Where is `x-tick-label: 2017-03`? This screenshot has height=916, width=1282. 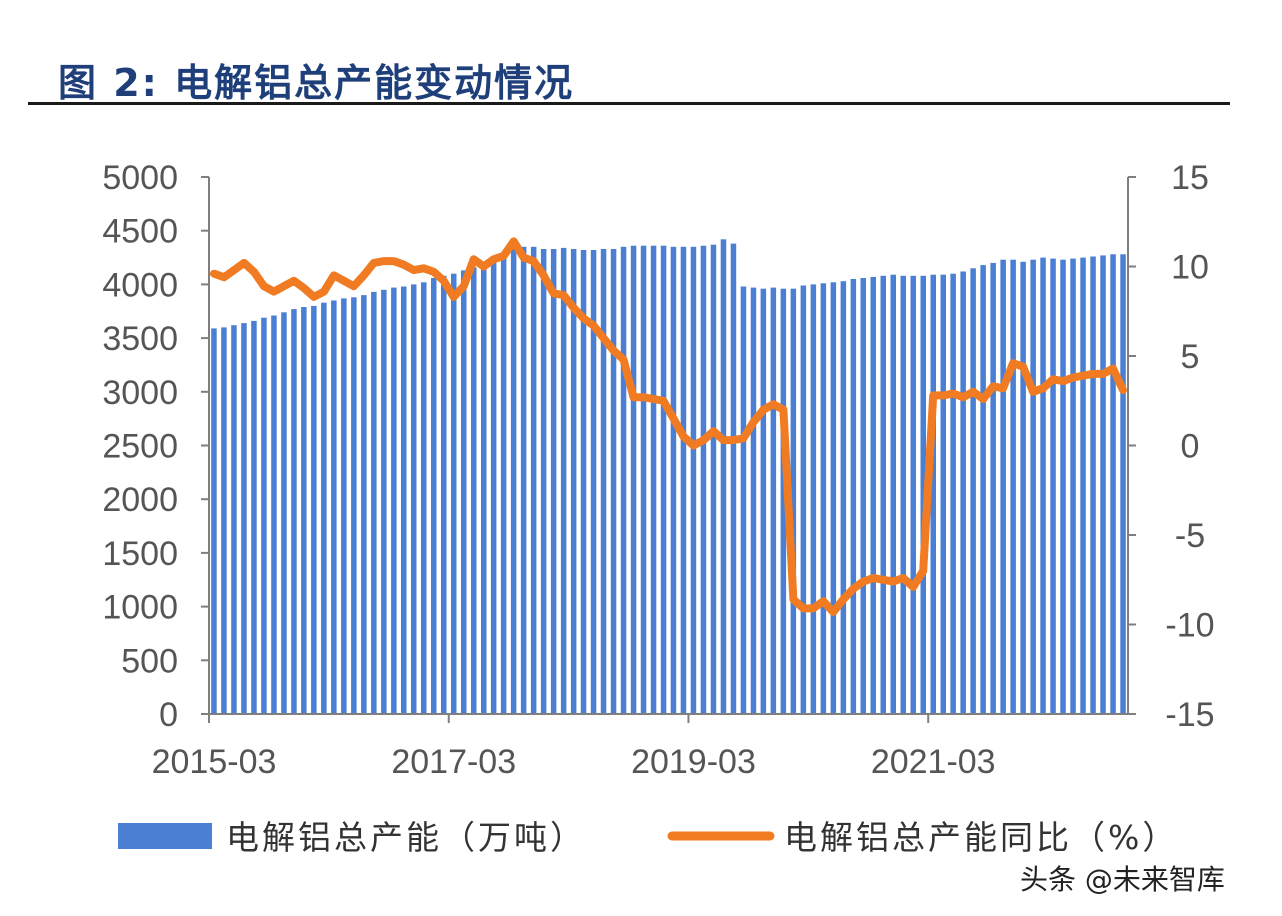
x-tick-label: 2017-03 is located at coordinates (453, 762).